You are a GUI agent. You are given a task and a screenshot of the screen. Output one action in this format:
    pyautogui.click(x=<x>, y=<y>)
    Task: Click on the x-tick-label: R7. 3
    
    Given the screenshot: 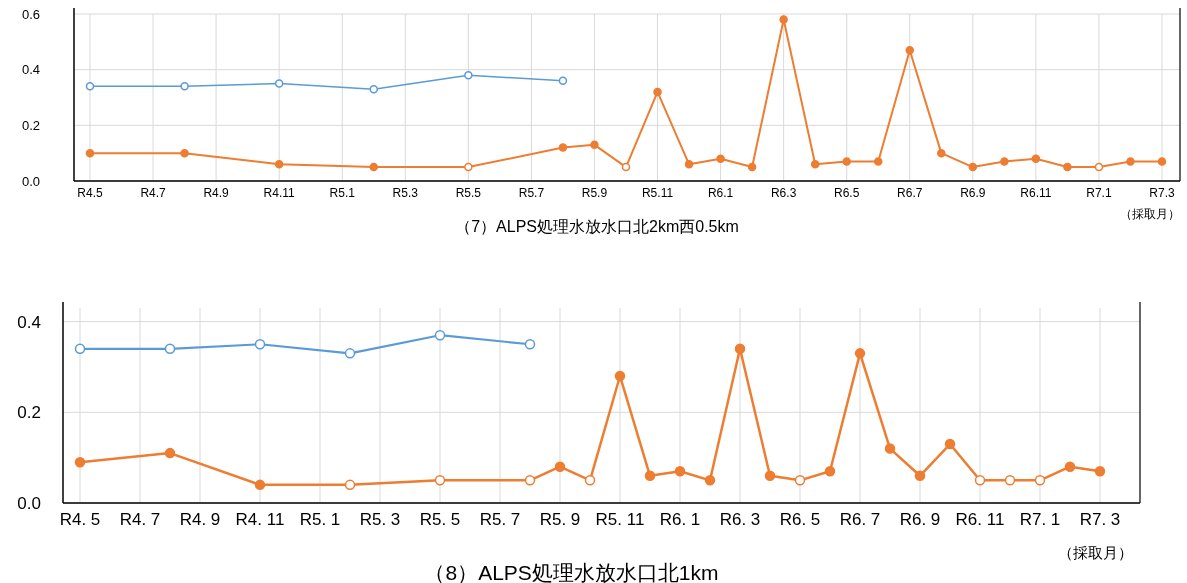 What is the action you would take?
    pyautogui.click(x=1100, y=519)
    